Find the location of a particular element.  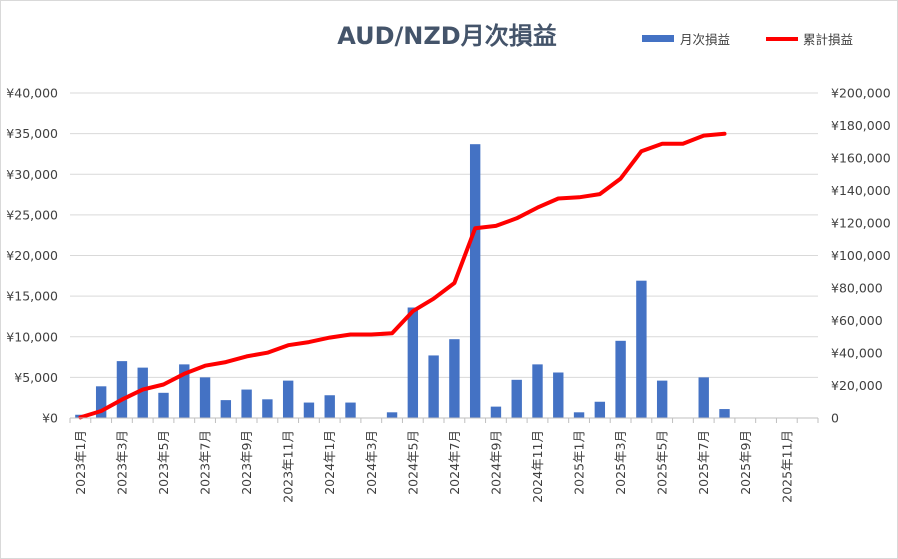

y-right-tick-label: 0 is located at coordinates (835, 418).